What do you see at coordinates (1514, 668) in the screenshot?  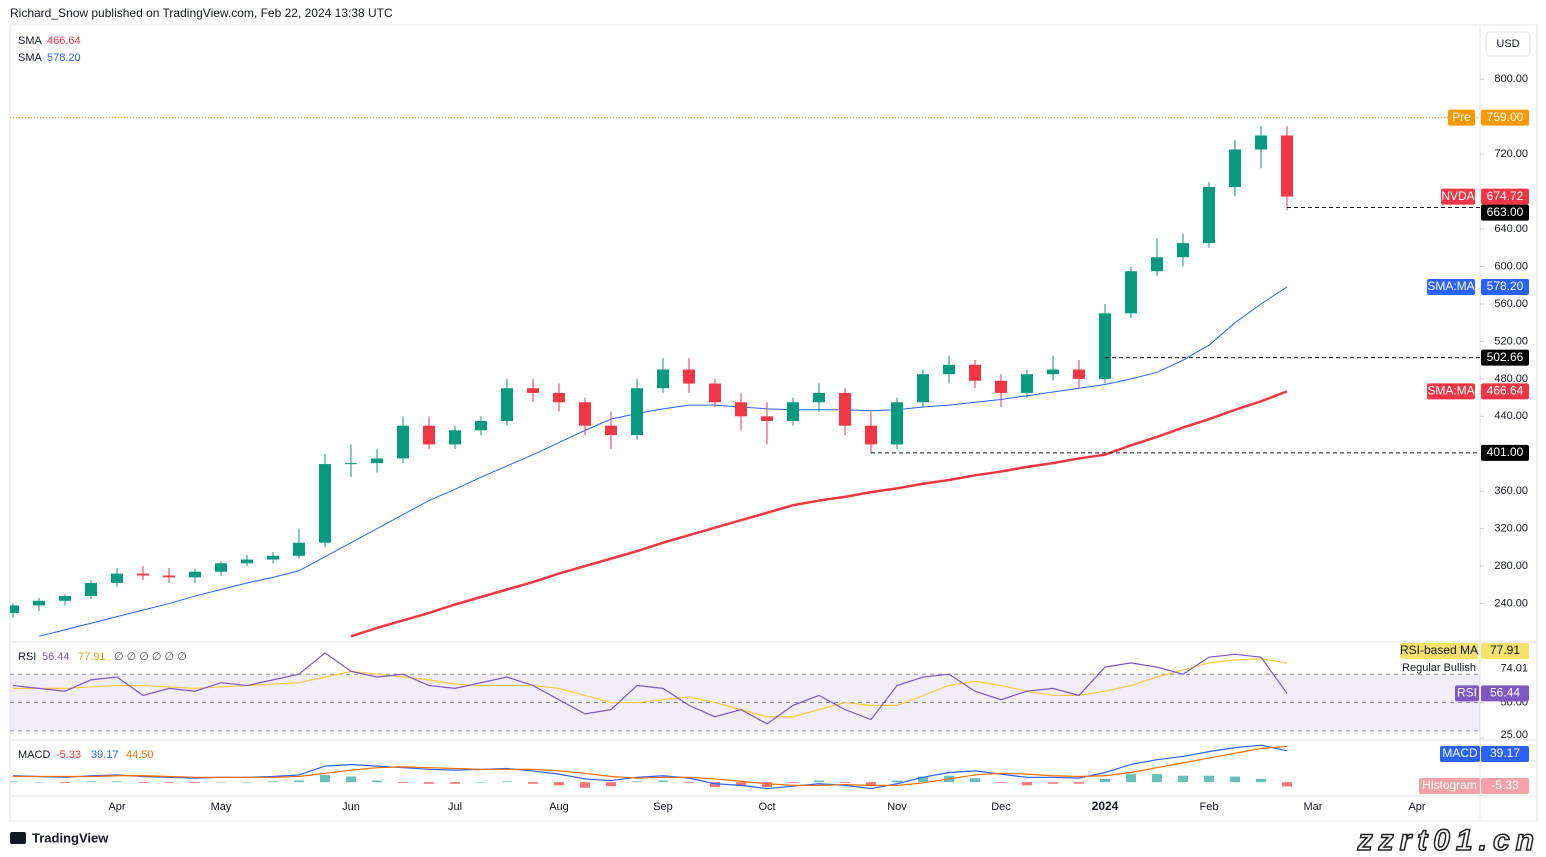 I see `annotation-value: 74.01` at bounding box center [1514, 668].